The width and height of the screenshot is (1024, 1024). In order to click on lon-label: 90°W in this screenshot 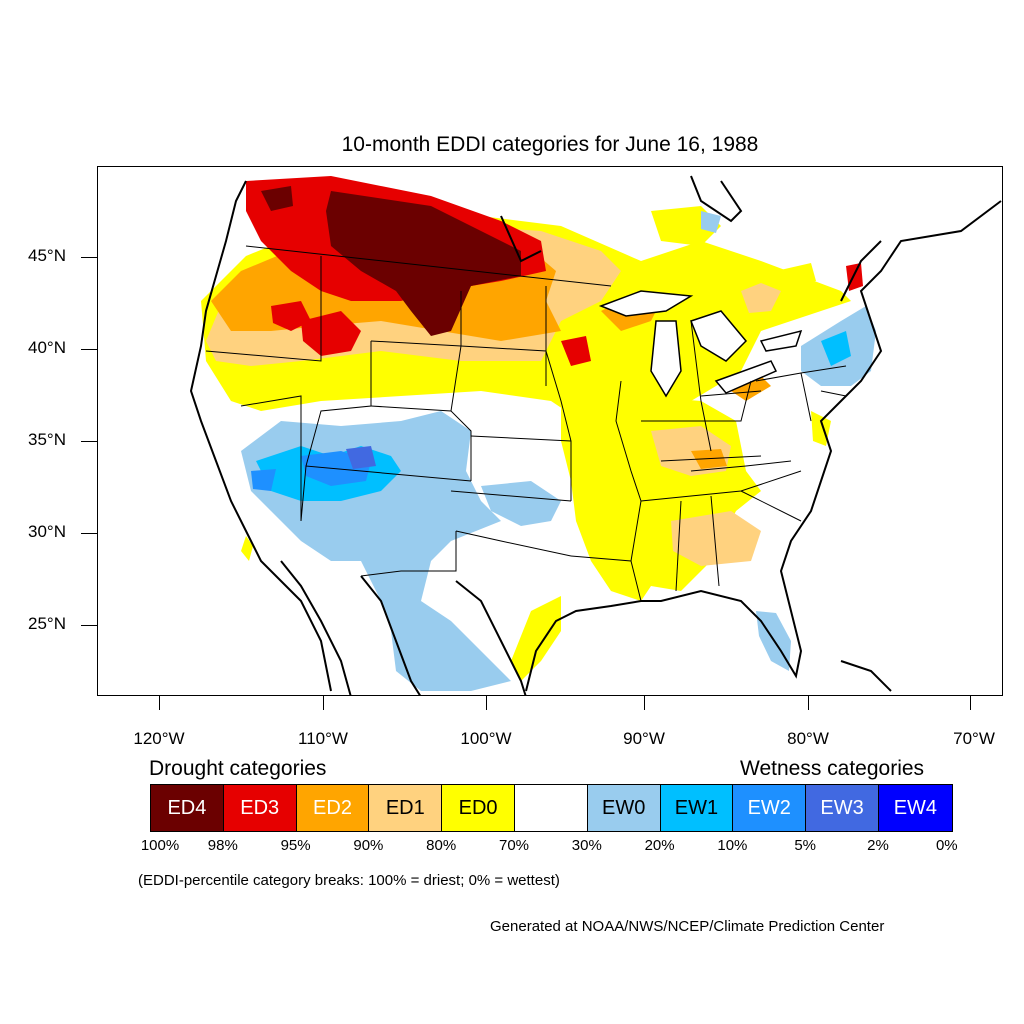, I will do `click(644, 738)`.